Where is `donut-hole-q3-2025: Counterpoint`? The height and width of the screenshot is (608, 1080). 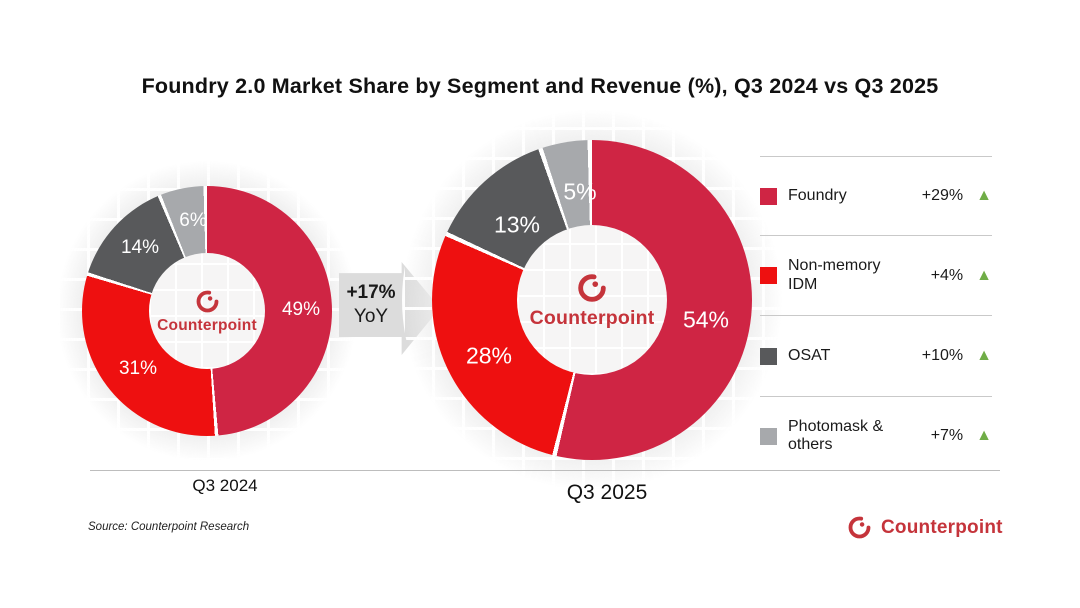
donut-hole-q3-2025: Counterpoint is located at coordinates (592, 300).